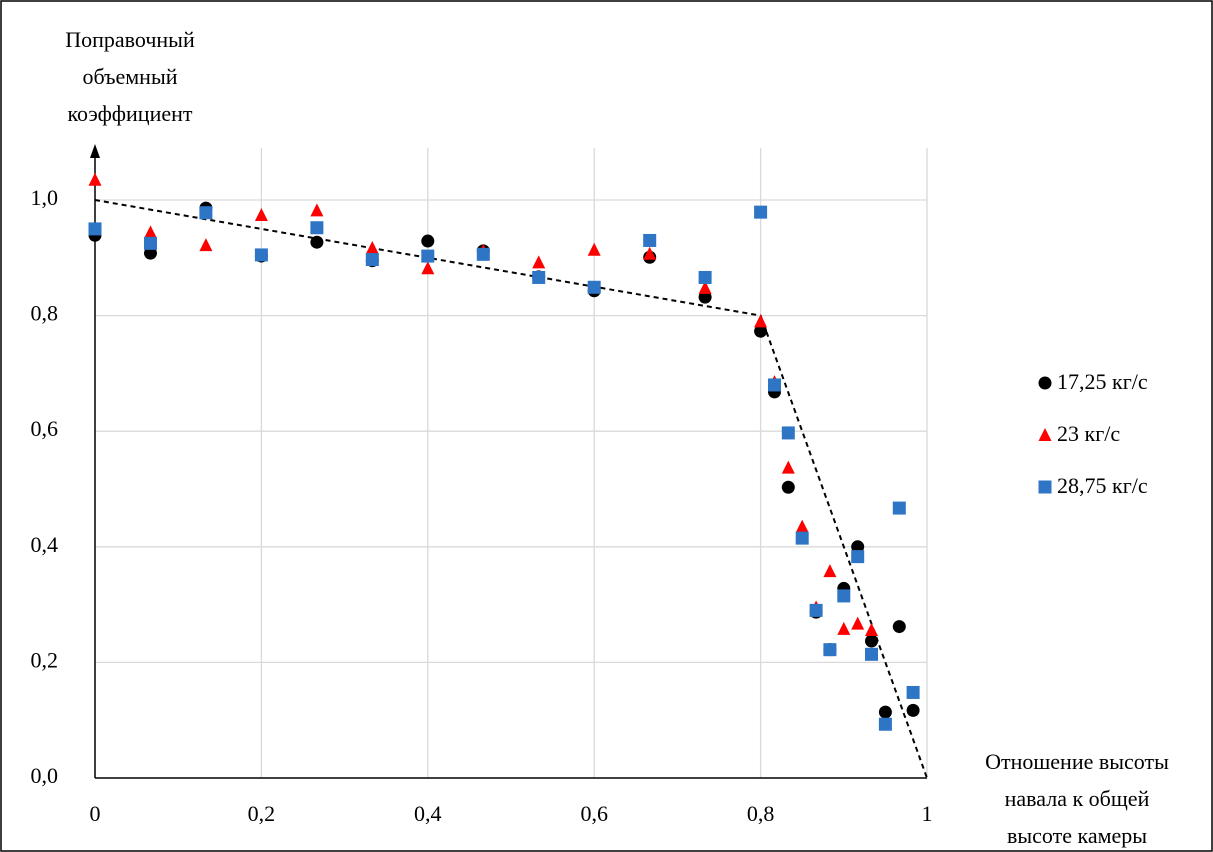  Describe the element at coordinates (1077, 798) in the screenshot. I see `x-axis-label: навала к общей` at that location.